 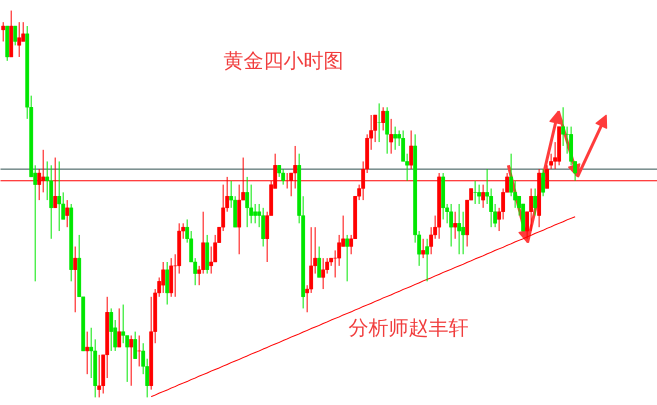 I want to click on text: 黄金四小时图, so click(x=284, y=60).